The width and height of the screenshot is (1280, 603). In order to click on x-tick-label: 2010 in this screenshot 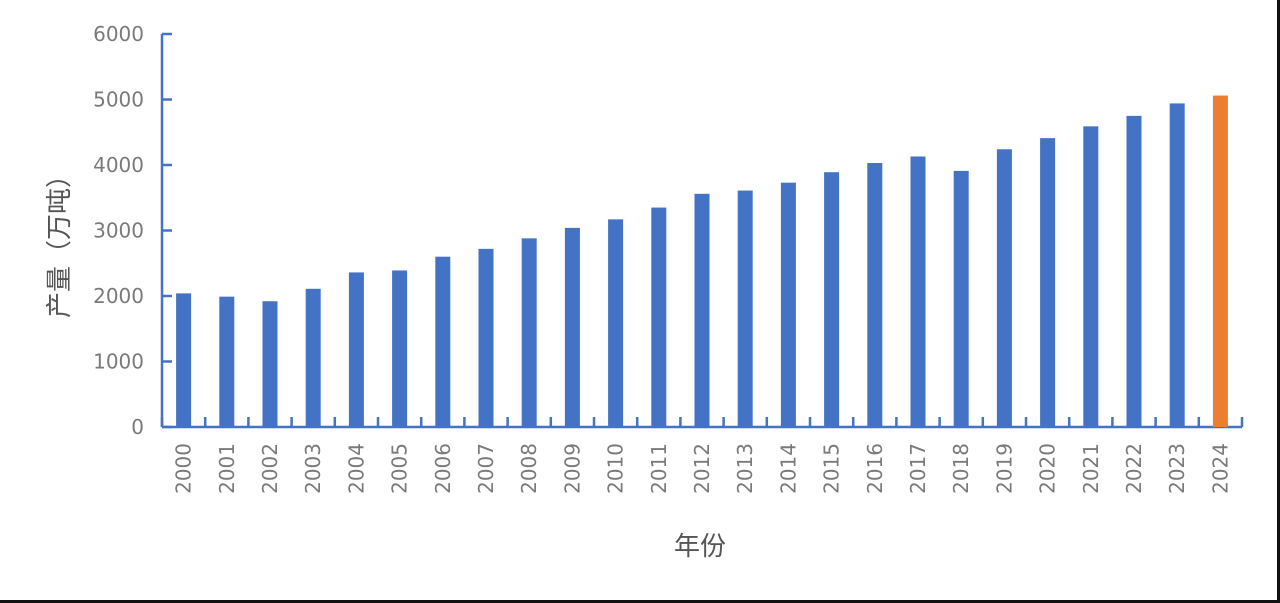, I will do `click(616, 468)`.